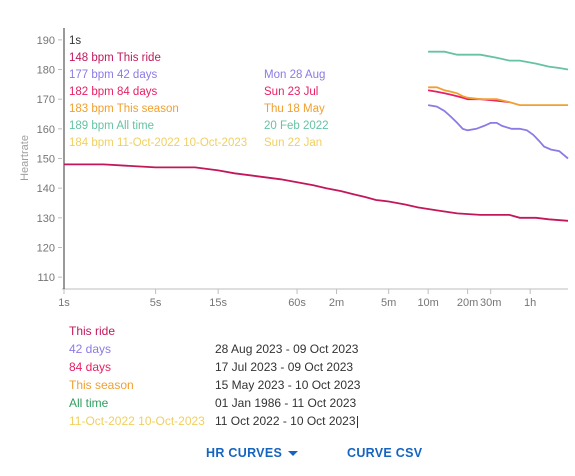  Describe the element at coordinates (46, 189) in the screenshot. I see `y-tick-label: 140` at that location.